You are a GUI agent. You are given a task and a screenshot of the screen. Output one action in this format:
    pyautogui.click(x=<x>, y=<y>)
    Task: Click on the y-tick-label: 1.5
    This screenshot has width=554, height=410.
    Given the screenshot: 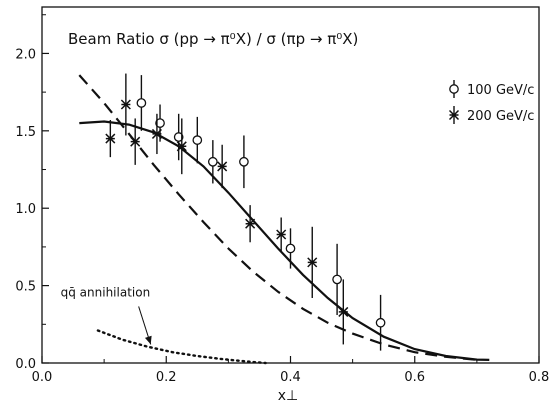 What is the action you would take?
    pyautogui.click(x=25, y=132)
    